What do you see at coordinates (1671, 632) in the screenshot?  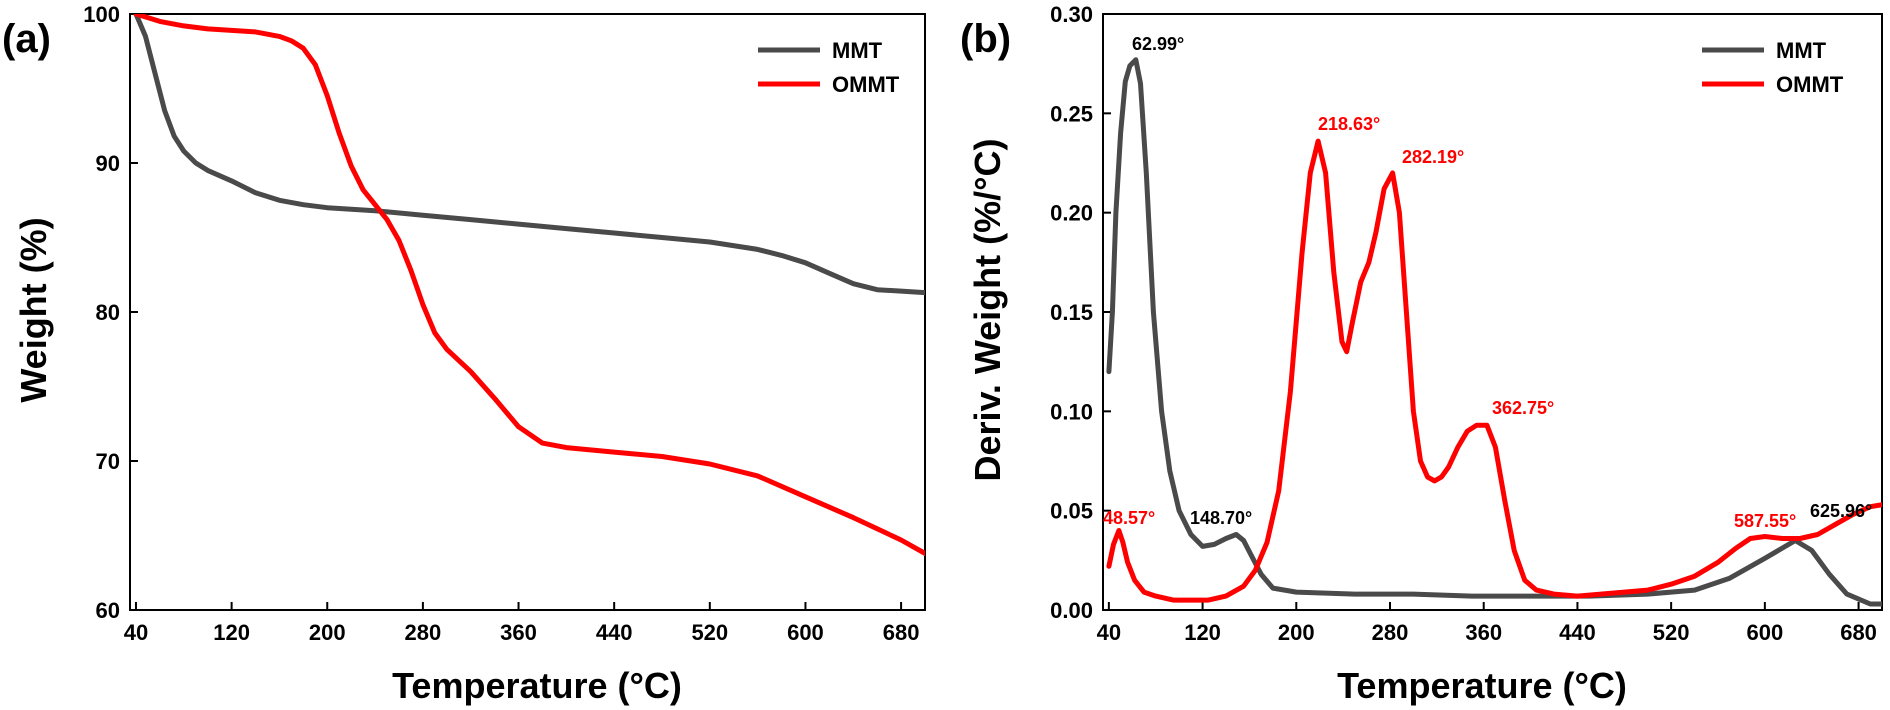 I see `panel-b-x-tick-label: 520` at bounding box center [1671, 632].